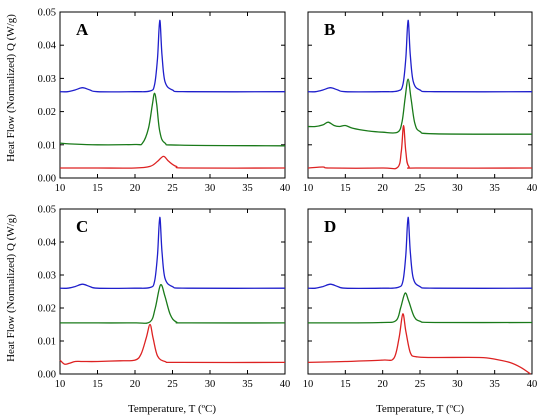  What do you see at coordinates (420, 409) in the screenshot?
I see `x-axis-title-right: Temperature, T (ºC)` at bounding box center [420, 409].